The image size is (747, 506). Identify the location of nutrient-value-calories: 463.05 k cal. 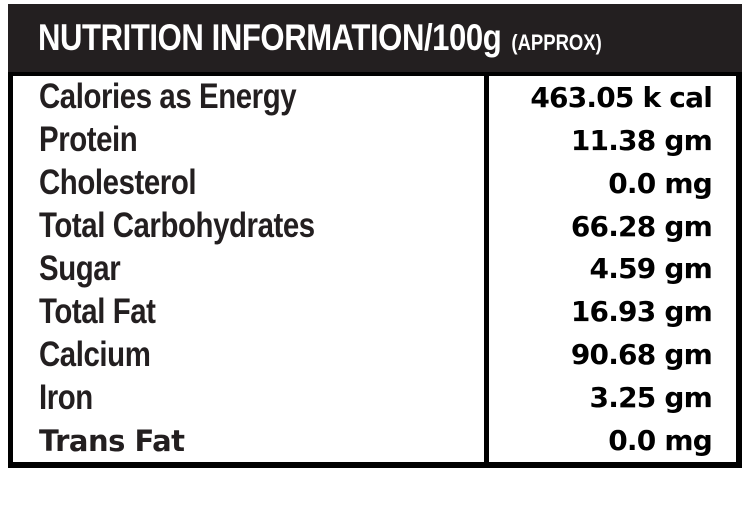
(621, 97).